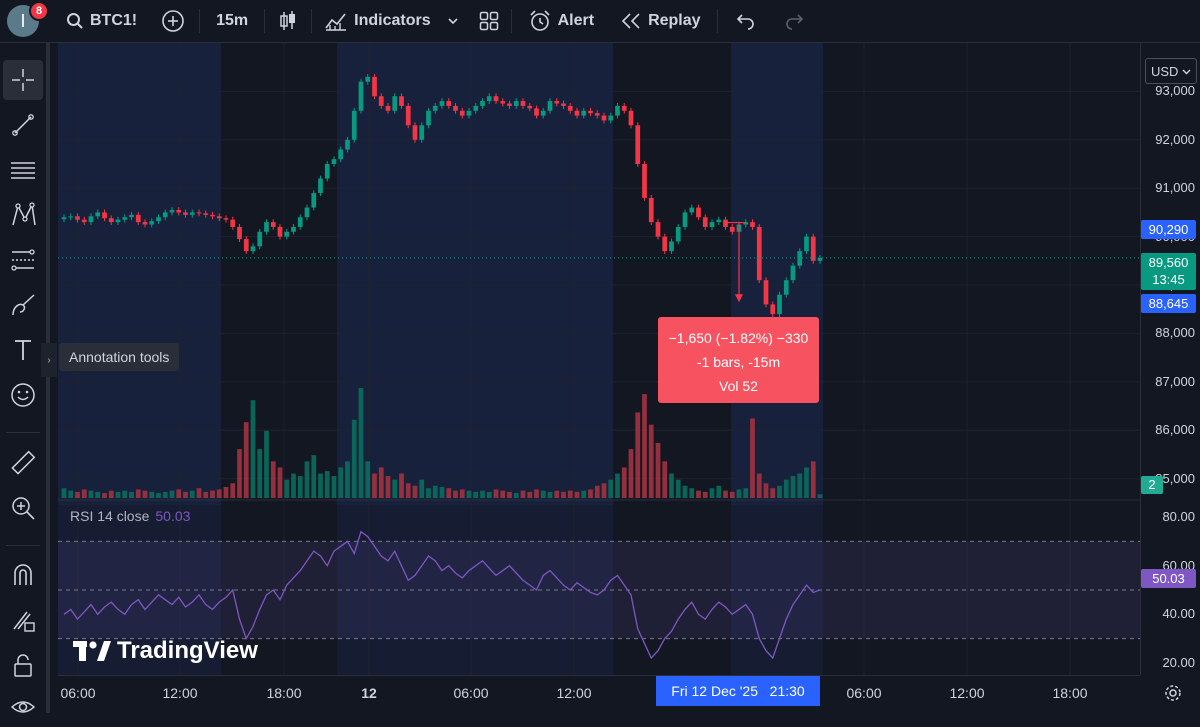 Image resolution: width=1200 pixels, height=727 pixels. I want to click on hide-tool, so click(23, 707).